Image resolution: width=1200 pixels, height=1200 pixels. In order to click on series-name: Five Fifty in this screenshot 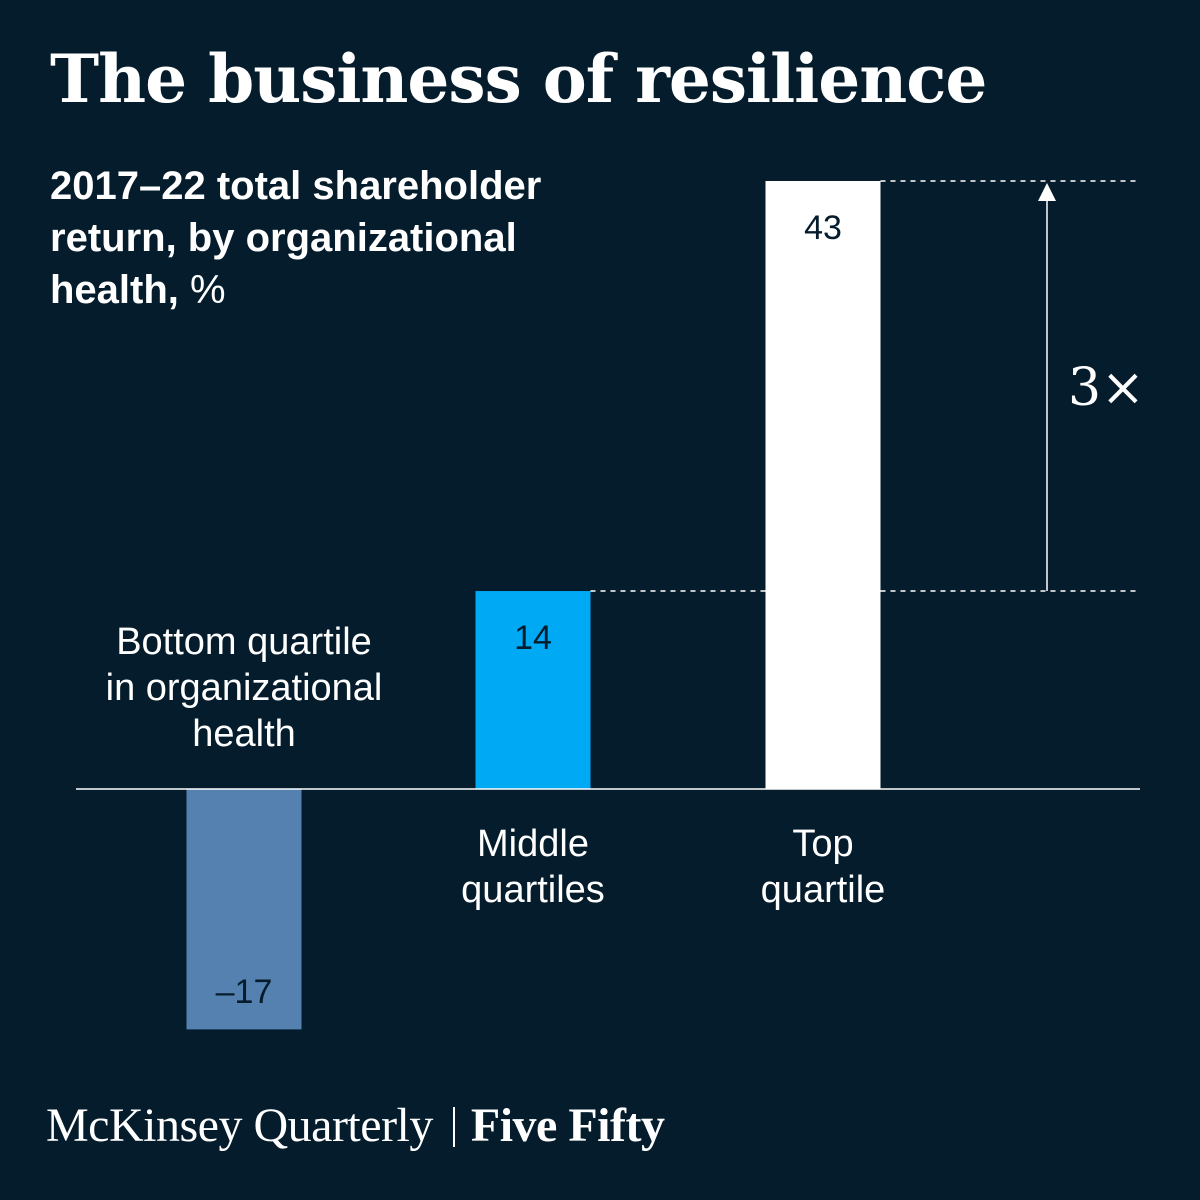, I will do `click(567, 1125)`.